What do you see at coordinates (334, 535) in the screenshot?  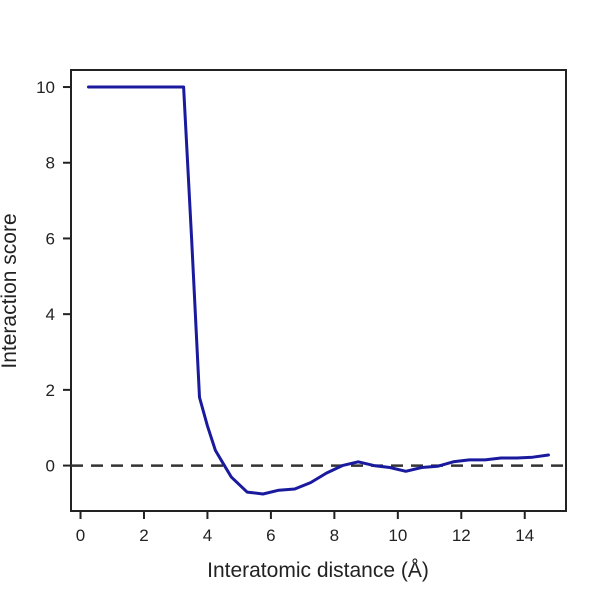 I see `x-tick-label: 8` at bounding box center [334, 535].